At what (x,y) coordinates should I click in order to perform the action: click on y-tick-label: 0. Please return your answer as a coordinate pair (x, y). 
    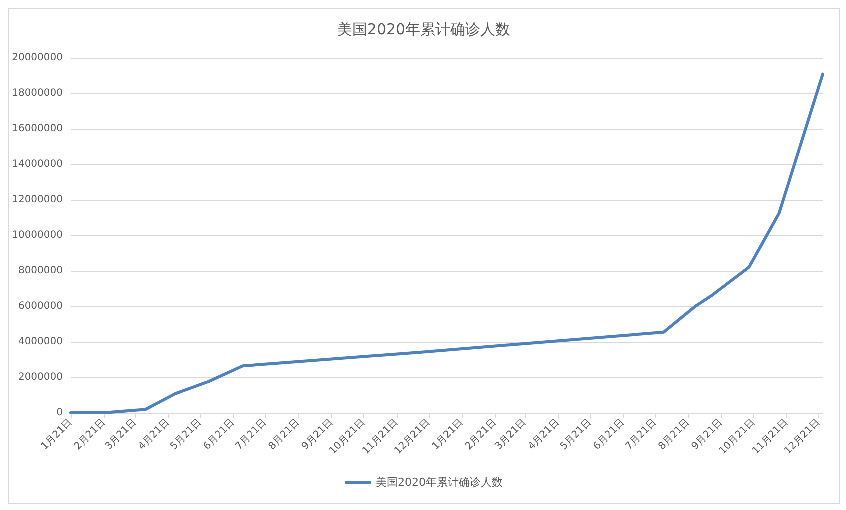
    Looking at the image, I should click on (59, 413).